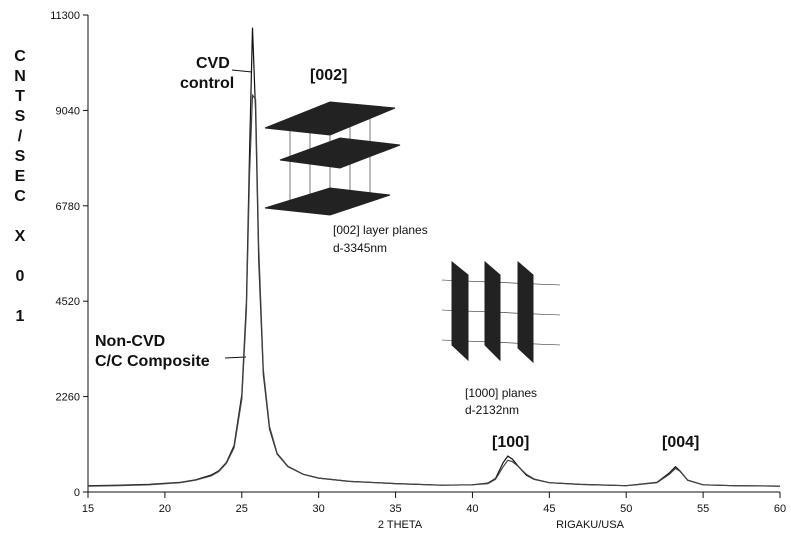 This screenshot has height=539, width=791. Describe the element at coordinates (590, 525) in the screenshot. I see `note: RIGAKU/USA` at that location.